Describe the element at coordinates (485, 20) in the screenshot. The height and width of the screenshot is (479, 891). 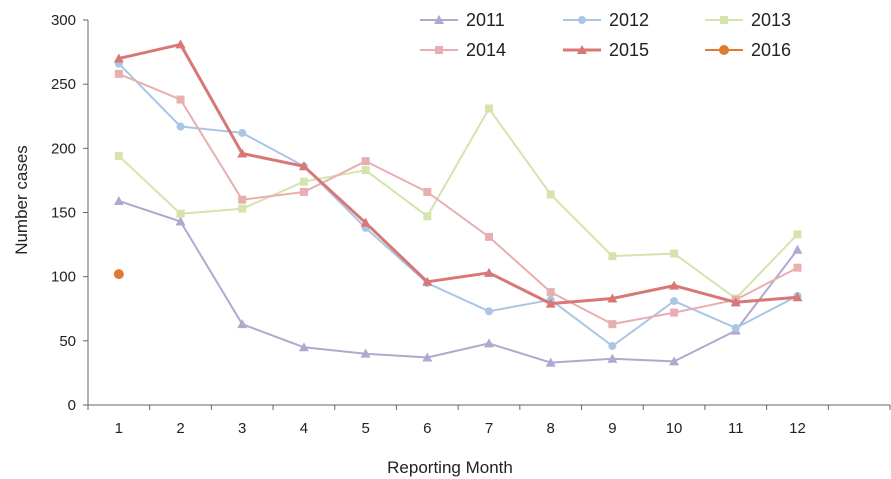
I see `legend-label: 2011` at that location.